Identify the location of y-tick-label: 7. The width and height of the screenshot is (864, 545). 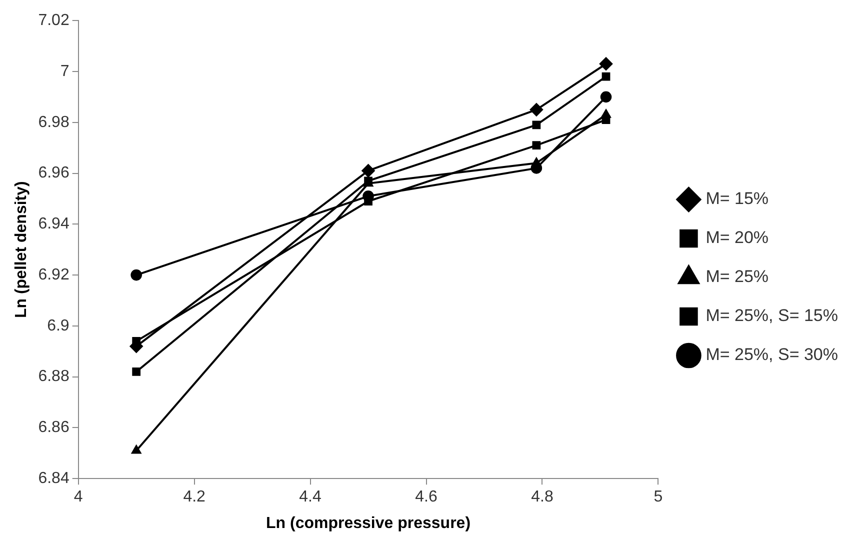
(65, 71).